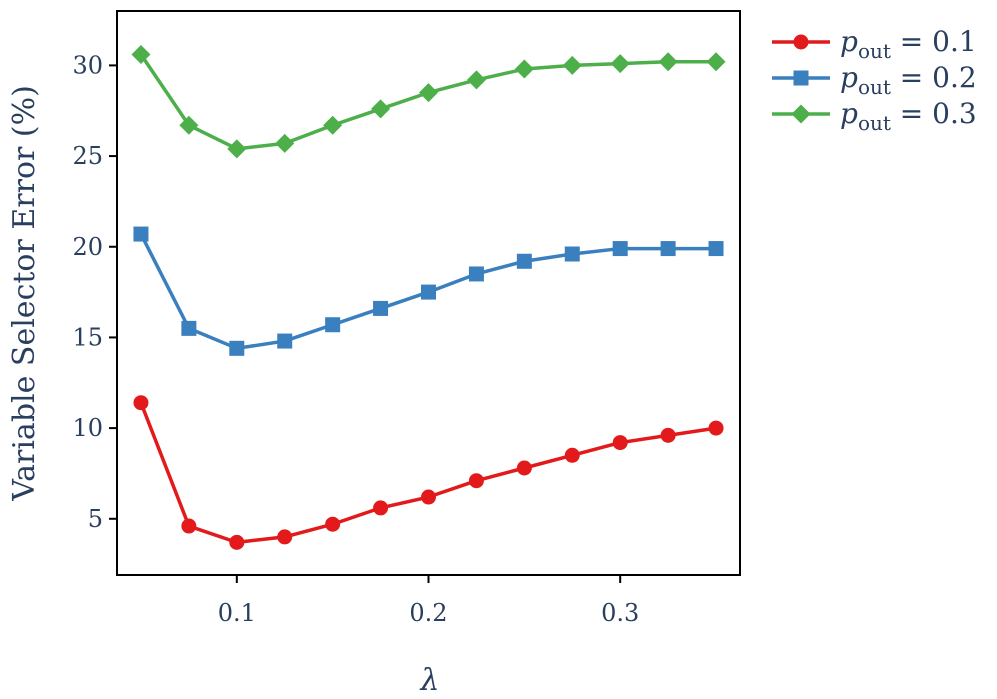 This screenshot has width=997, height=699. What do you see at coordinates (87, 428) in the screenshot?
I see `y-tick-label: 10` at bounding box center [87, 428].